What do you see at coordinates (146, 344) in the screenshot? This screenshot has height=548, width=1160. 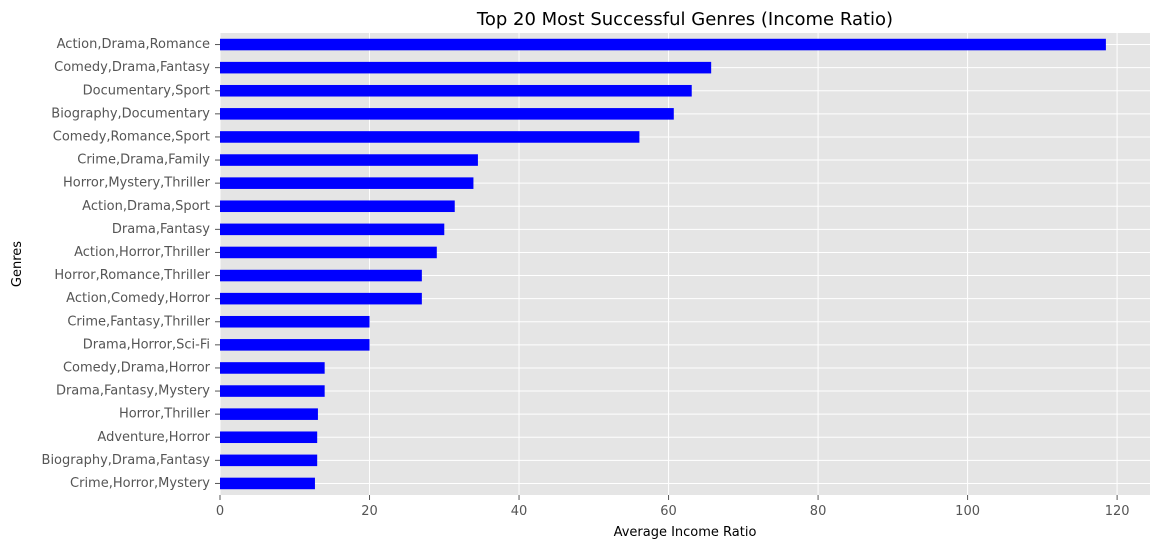 I see `y-tick-label: Drama,Horror,Sci-Fi` at bounding box center [146, 344].